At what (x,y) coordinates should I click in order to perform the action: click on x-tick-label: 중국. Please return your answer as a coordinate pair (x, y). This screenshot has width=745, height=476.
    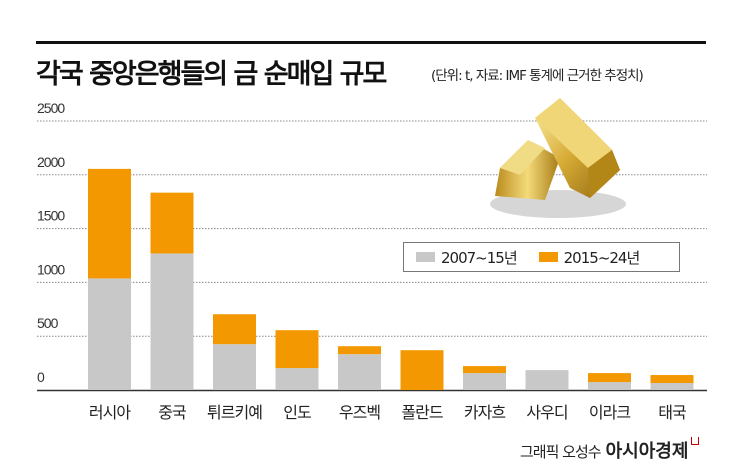
    Looking at the image, I should click on (172, 412).